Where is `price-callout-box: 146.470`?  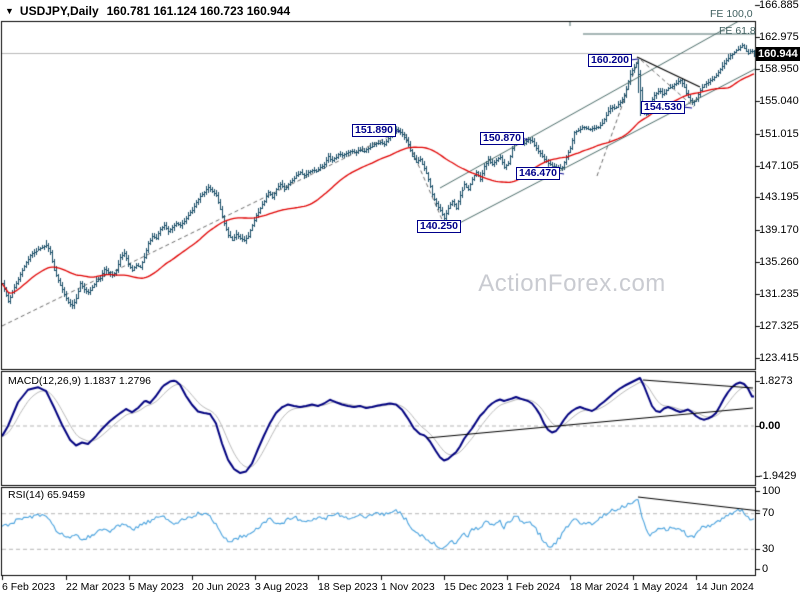 price-callout-box: 146.470 is located at coordinates (538, 173).